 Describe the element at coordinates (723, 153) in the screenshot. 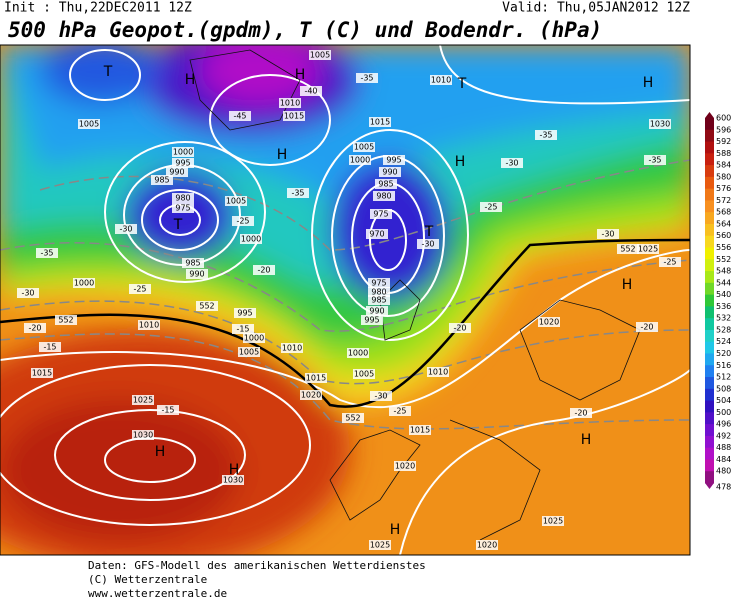

I see `colorbar-label: 588` at that location.